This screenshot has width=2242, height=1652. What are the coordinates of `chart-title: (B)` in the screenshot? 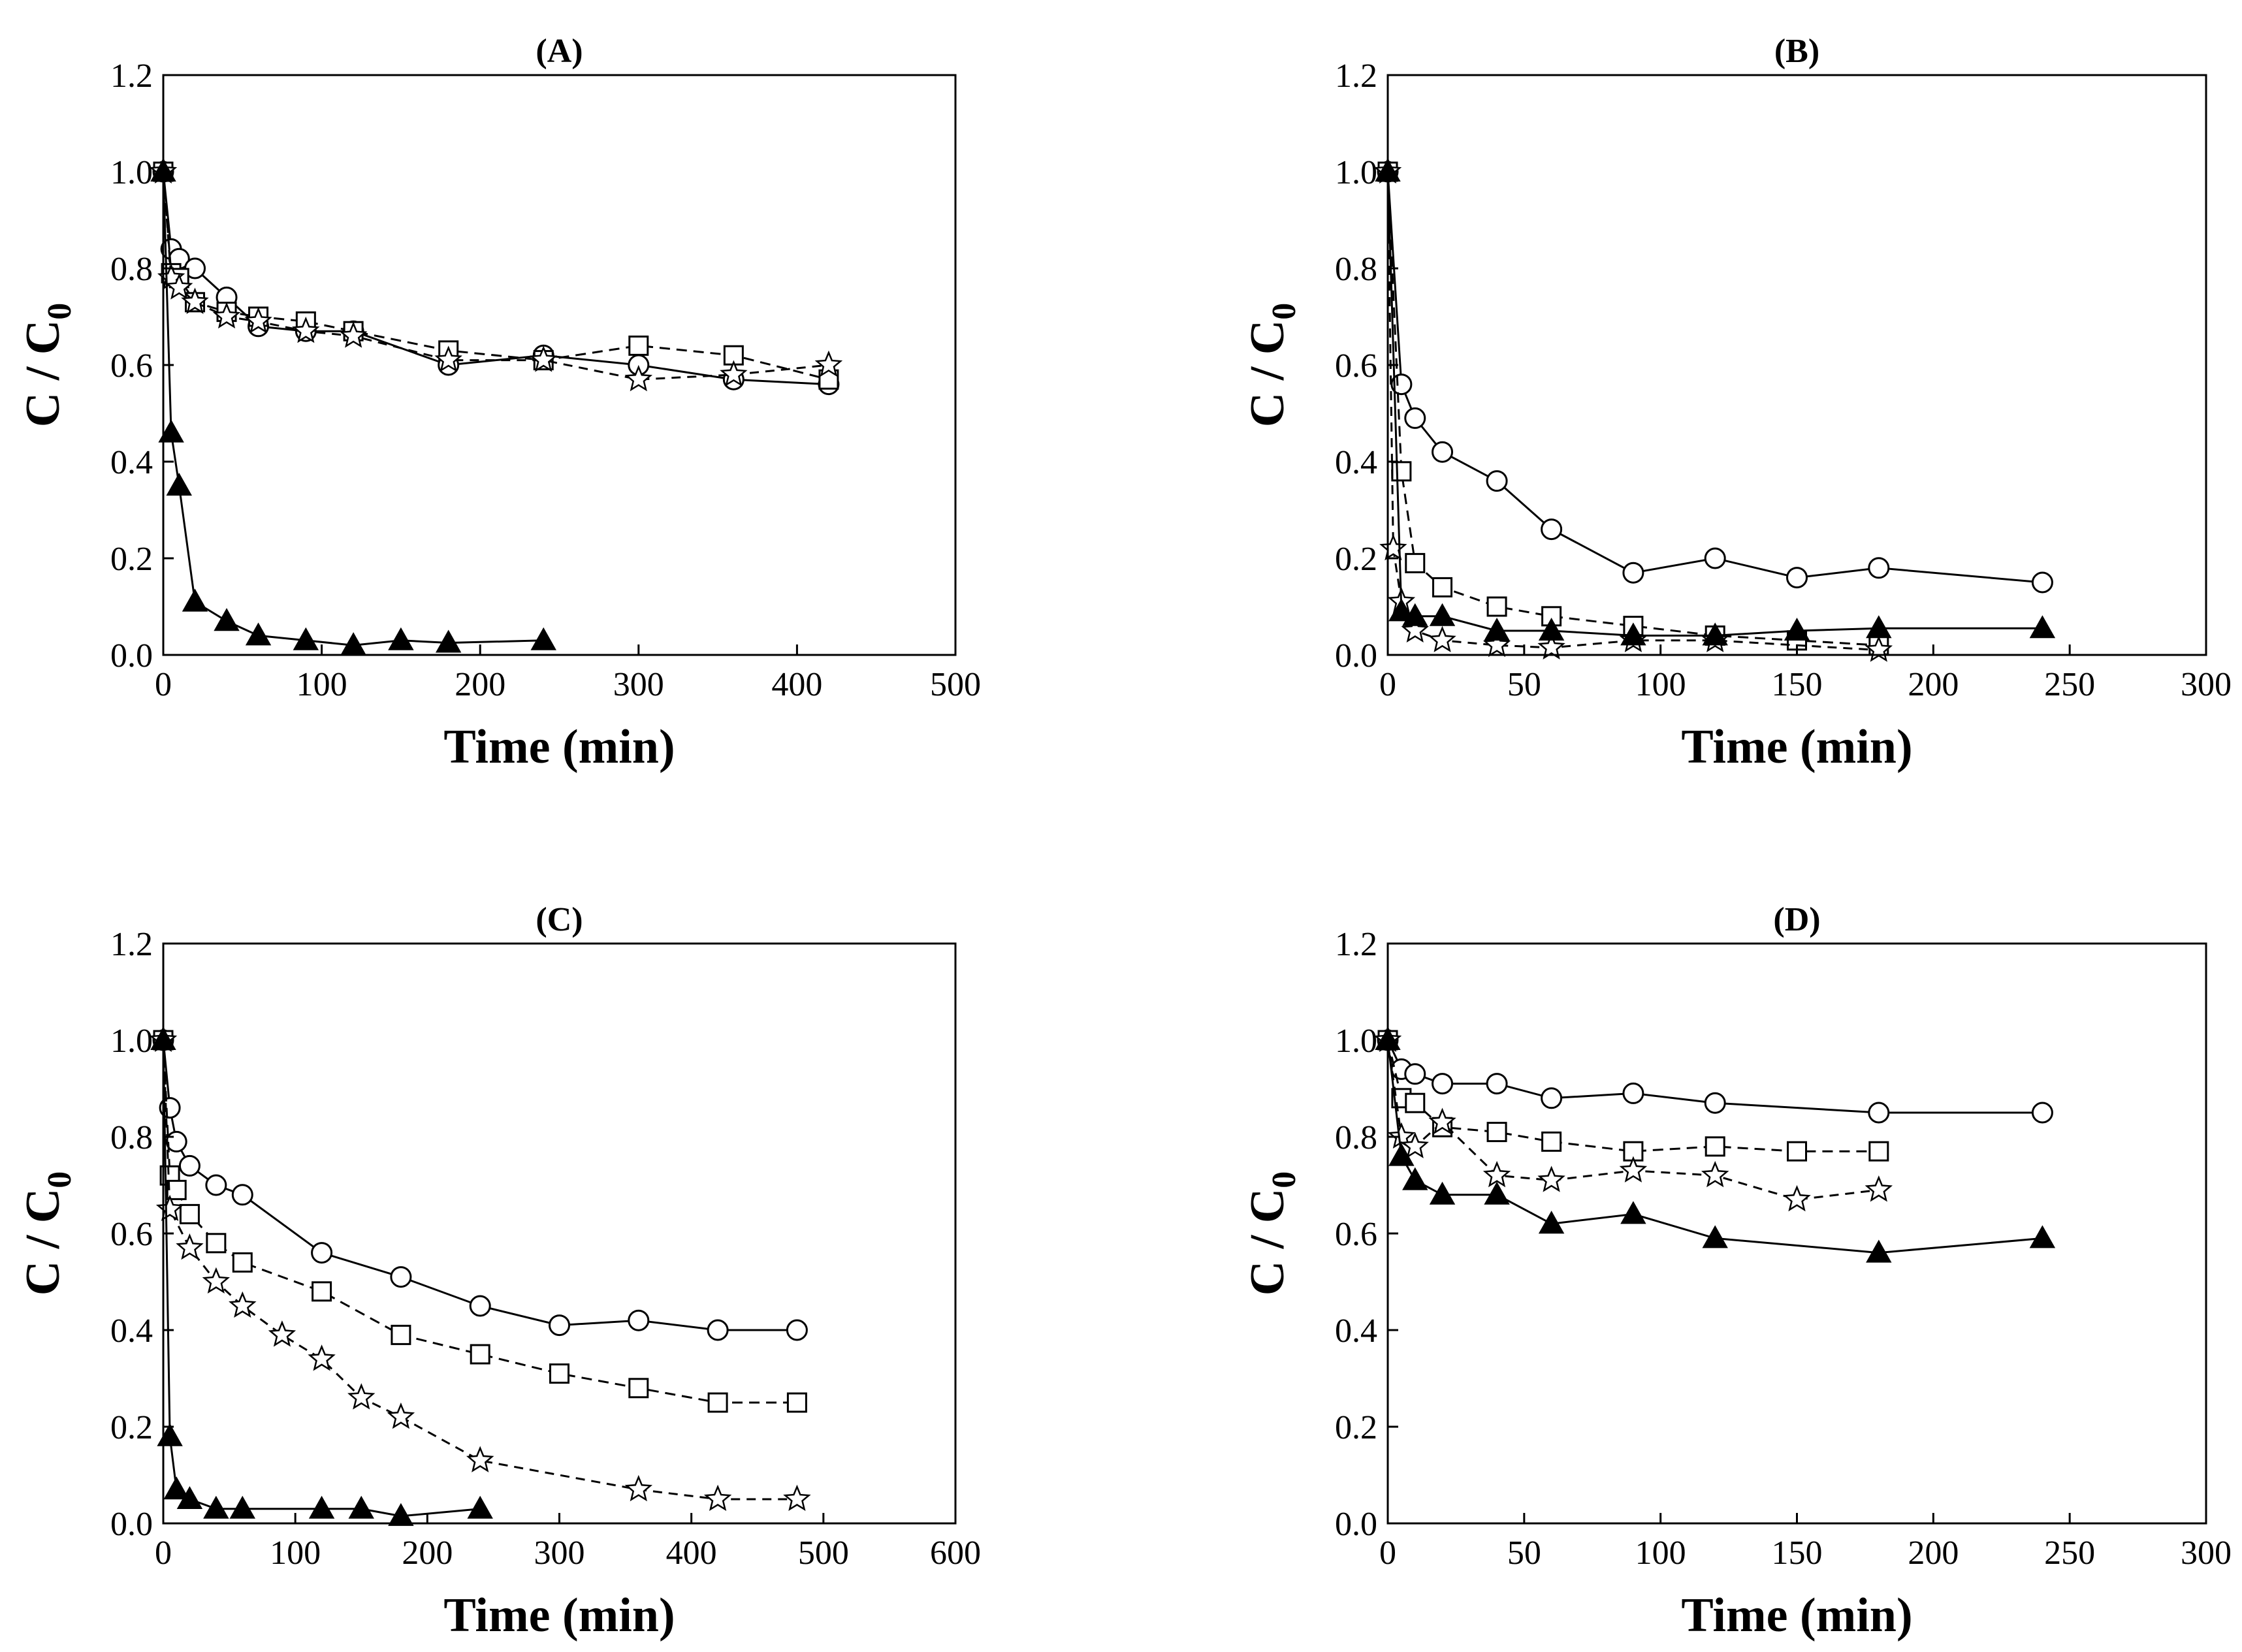 It's located at (1796, 51).